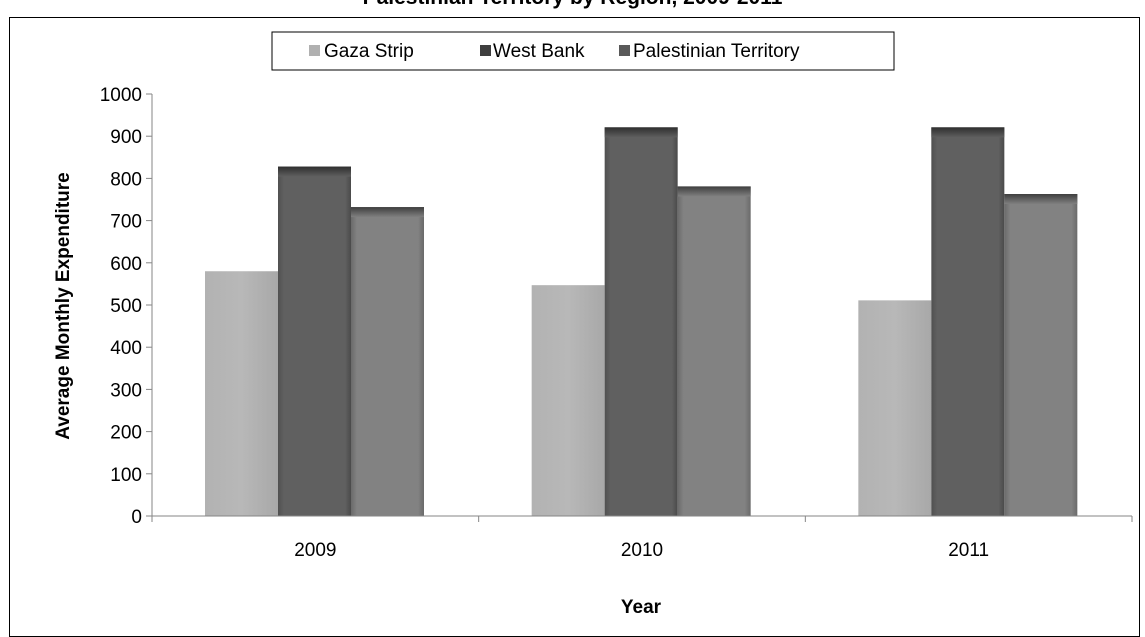 The width and height of the screenshot is (1145, 637). Describe the element at coordinates (539, 51) in the screenshot. I see `legend-label-west-bank: West Bank` at that location.